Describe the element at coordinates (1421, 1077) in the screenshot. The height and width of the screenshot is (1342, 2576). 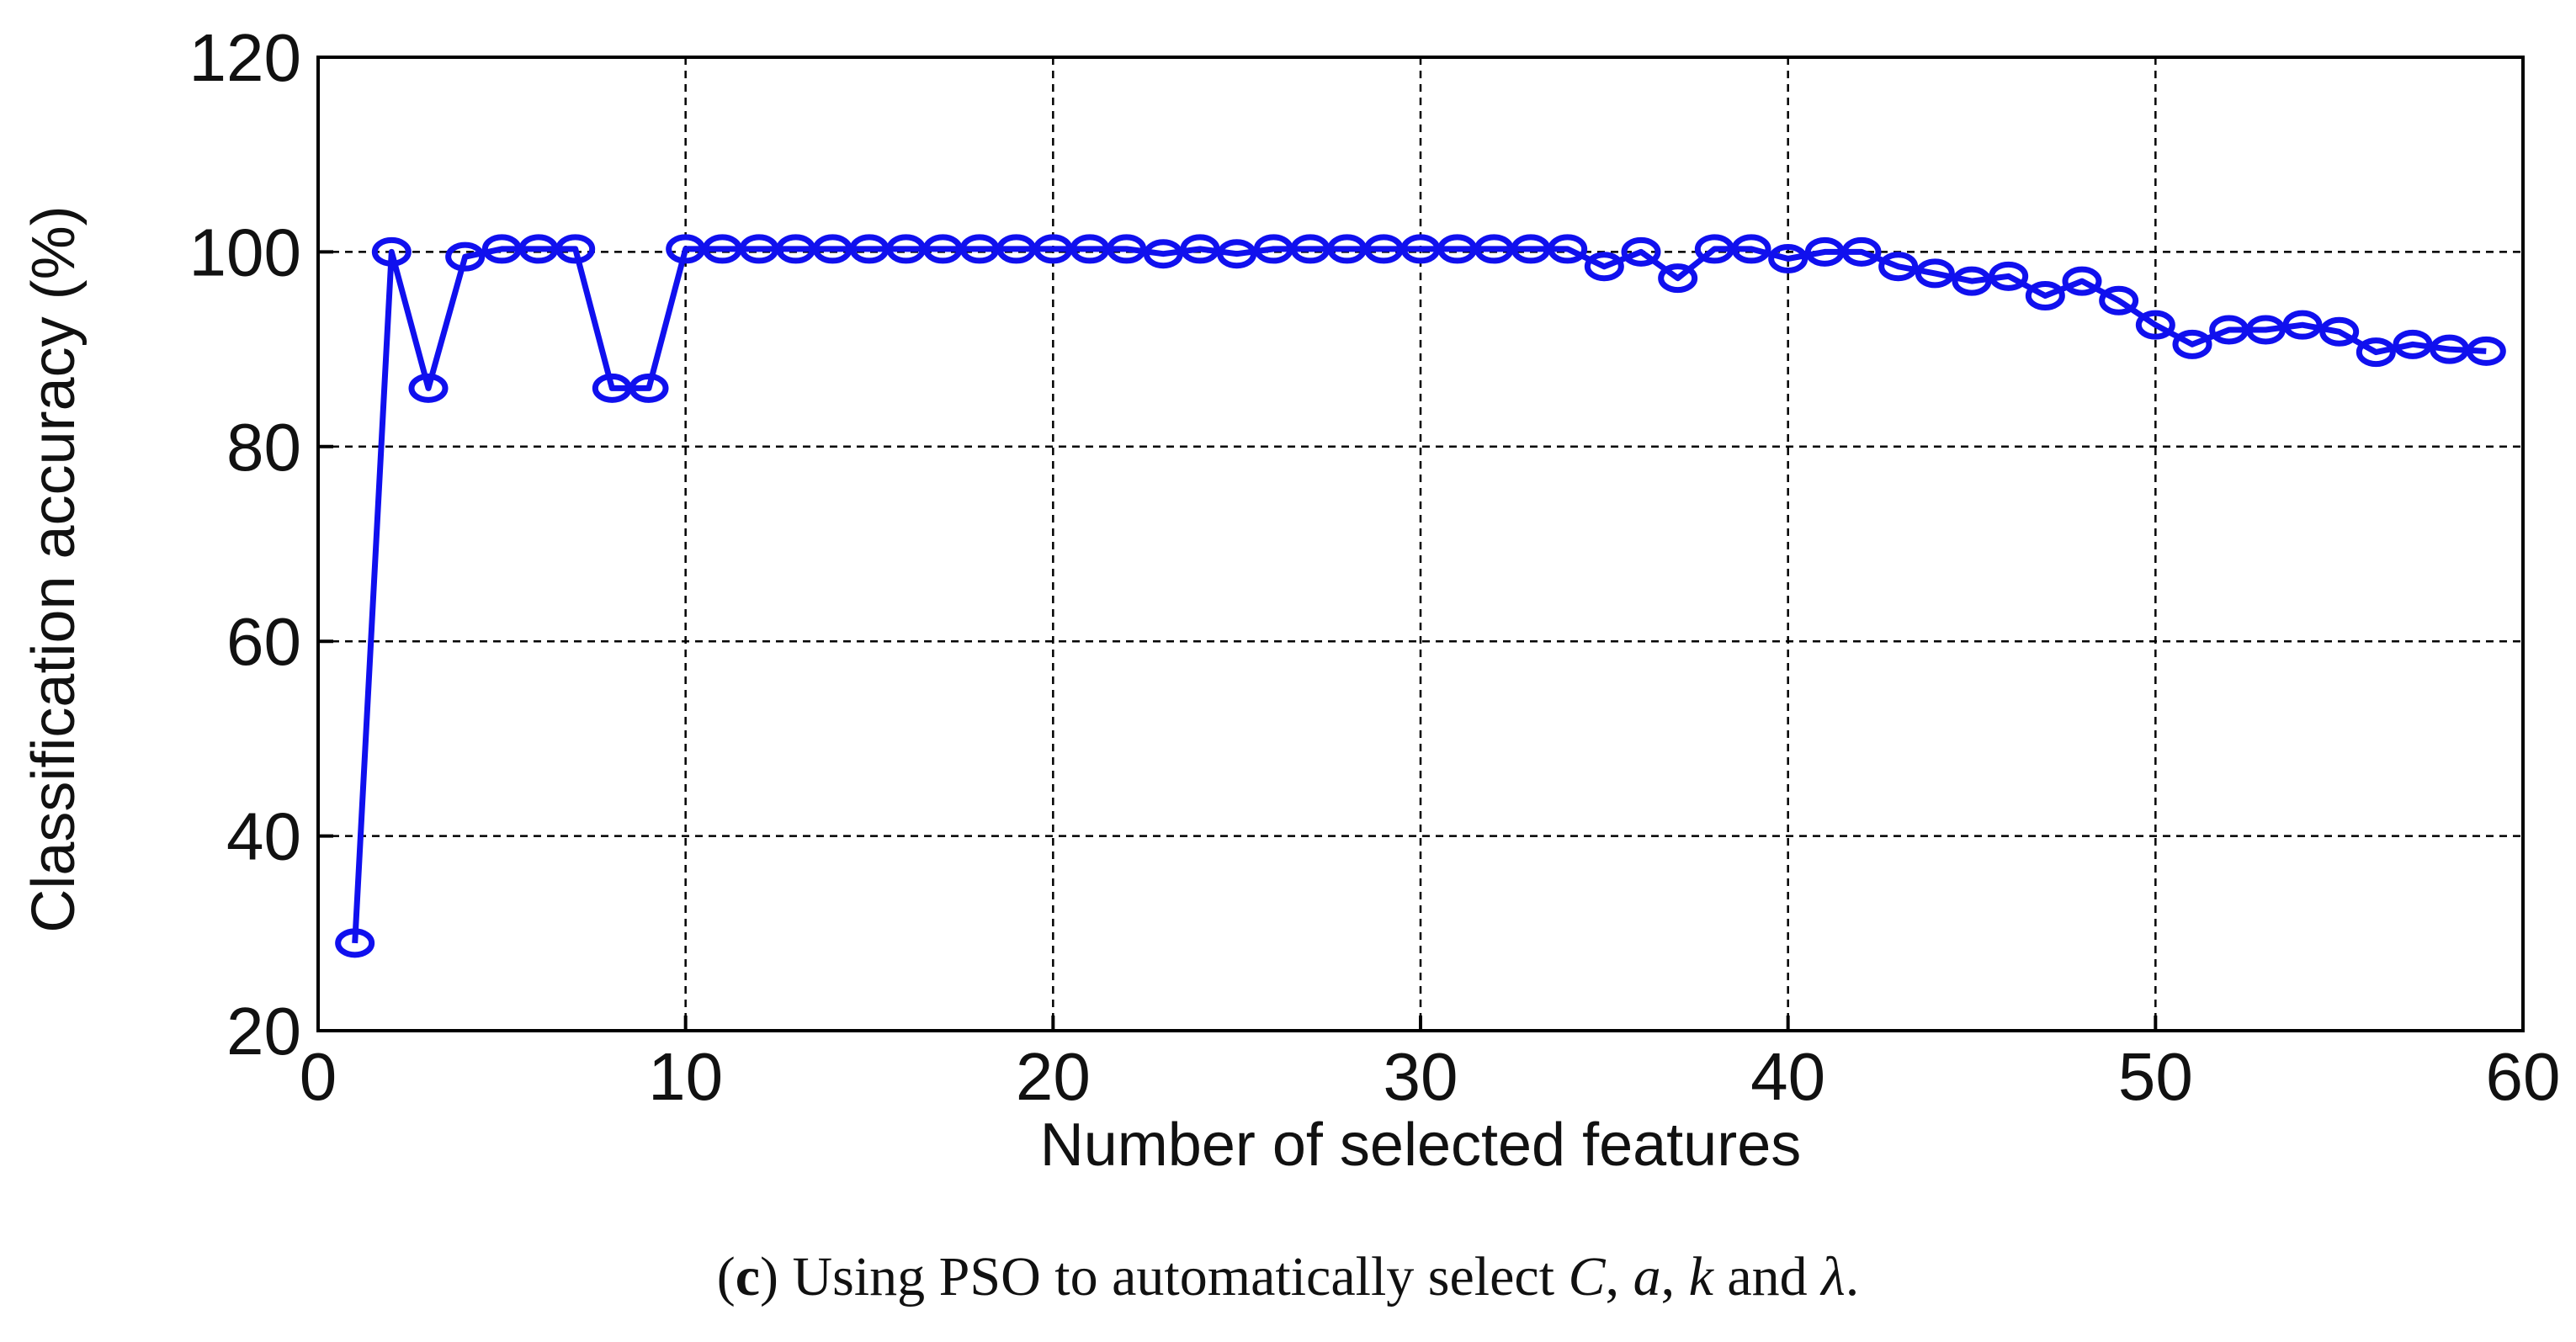
I see `x-tick-label: 30` at that location.